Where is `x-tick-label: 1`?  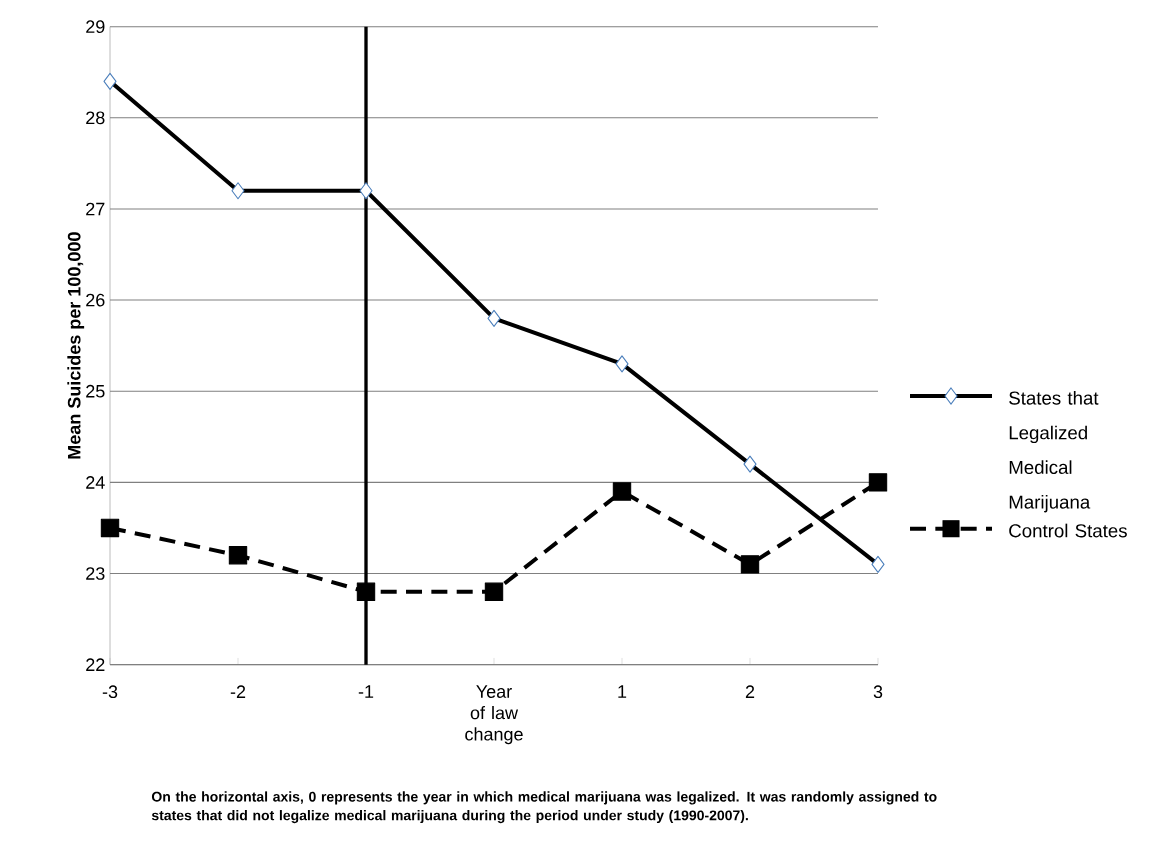 x-tick-label: 1 is located at coordinates (622, 691).